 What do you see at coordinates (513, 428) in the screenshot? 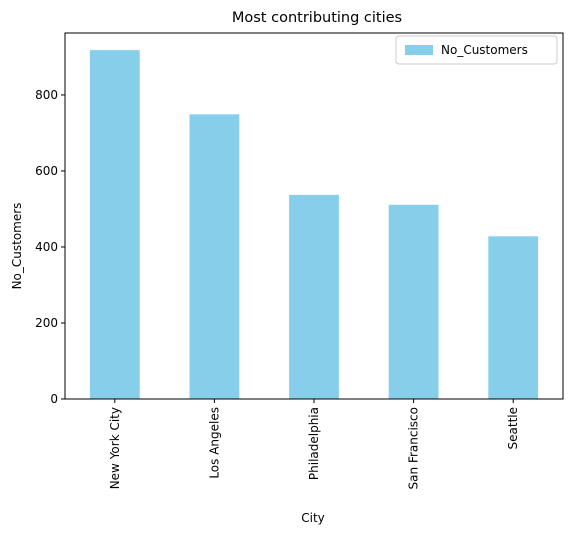
I see `x-tick-label: Seattle` at bounding box center [513, 428].